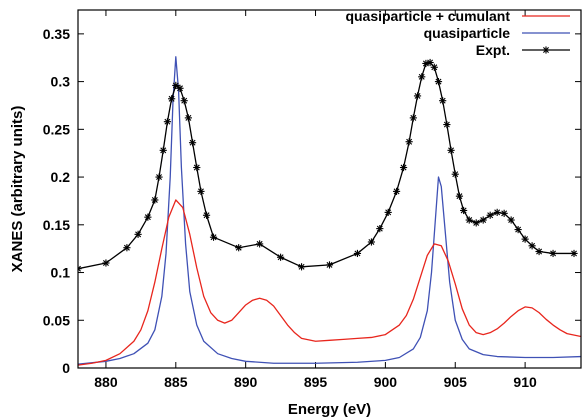 This screenshot has height=420, width=582. I want to click on y-tick-label: 0.35, so click(56, 34).